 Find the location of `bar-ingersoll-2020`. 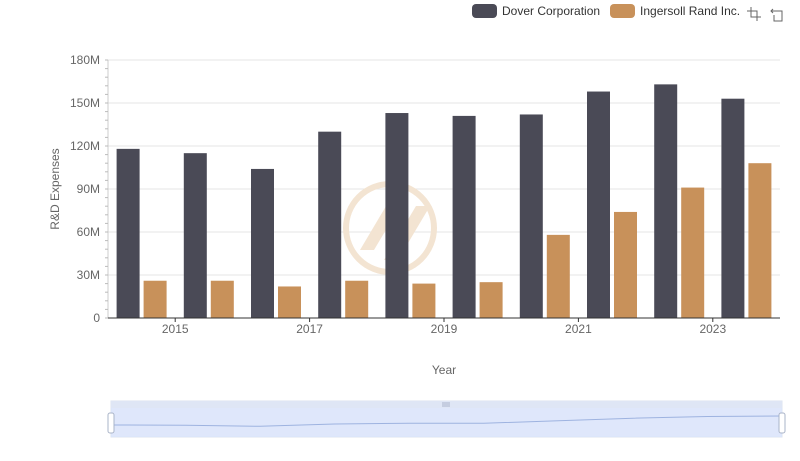

bar-ingersoll-2020 is located at coordinates (558, 276).